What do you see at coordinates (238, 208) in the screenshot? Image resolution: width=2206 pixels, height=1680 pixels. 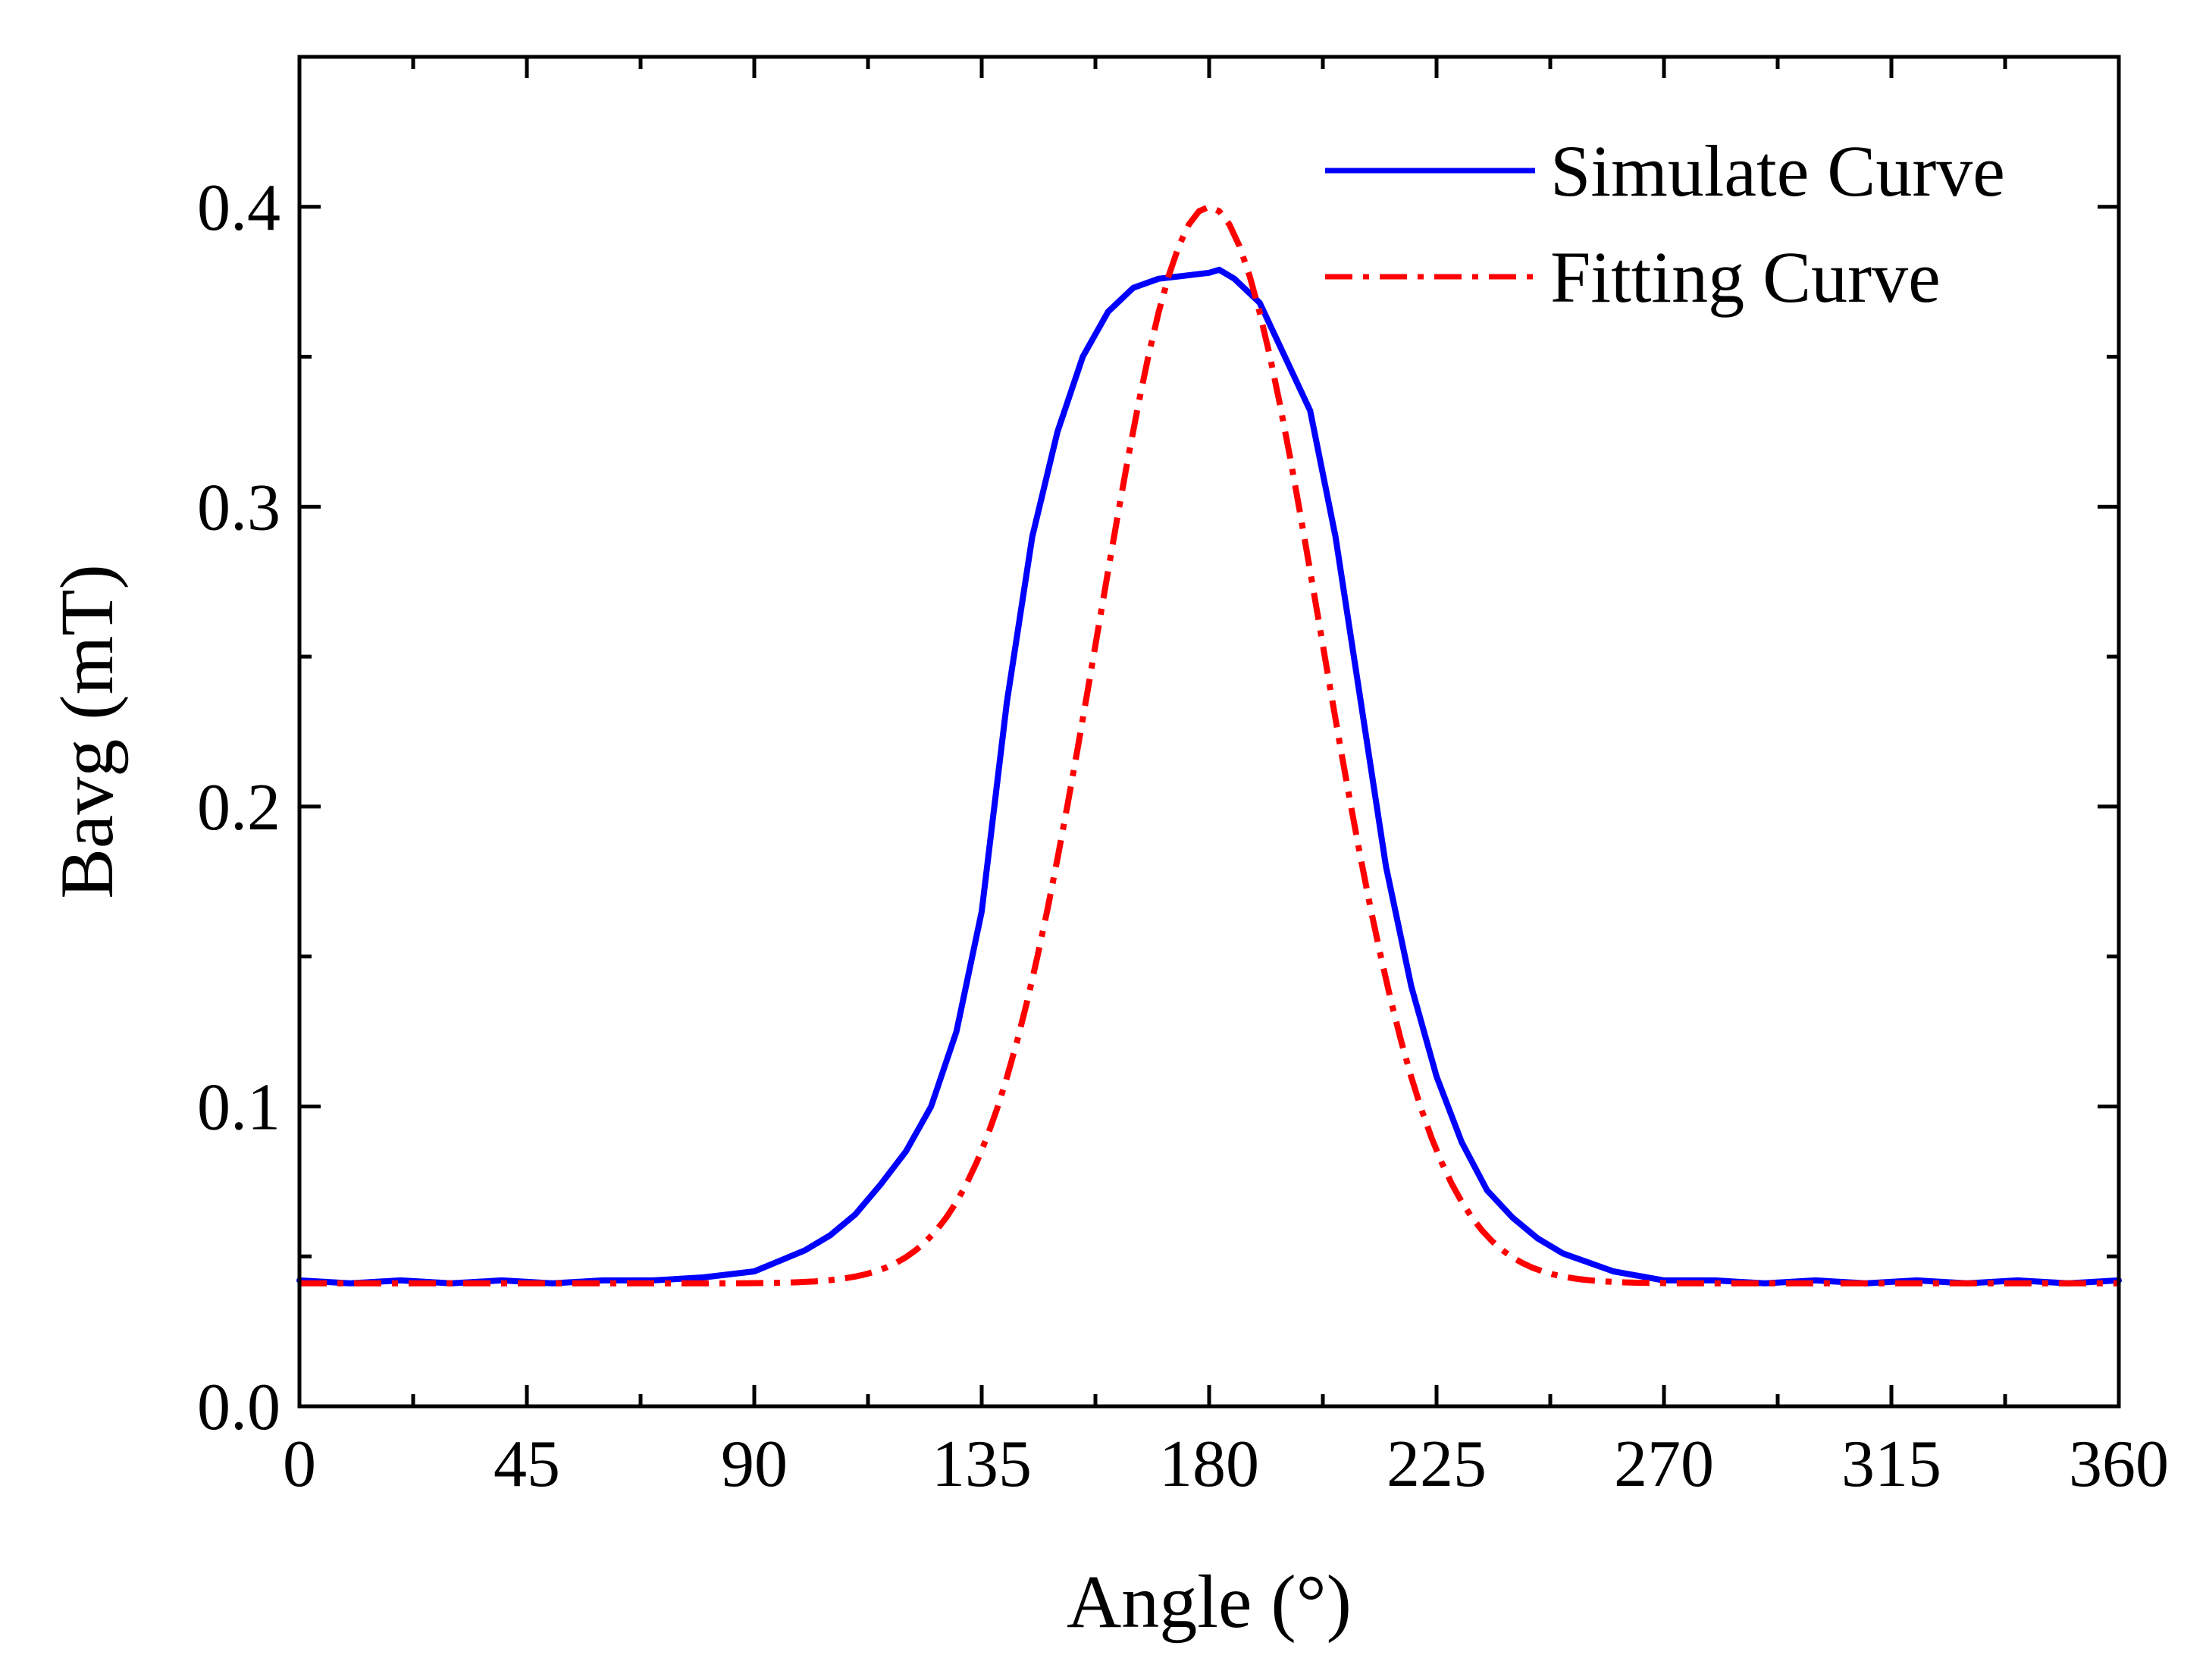 I see `y-tick-label: 0.4` at bounding box center [238, 208].